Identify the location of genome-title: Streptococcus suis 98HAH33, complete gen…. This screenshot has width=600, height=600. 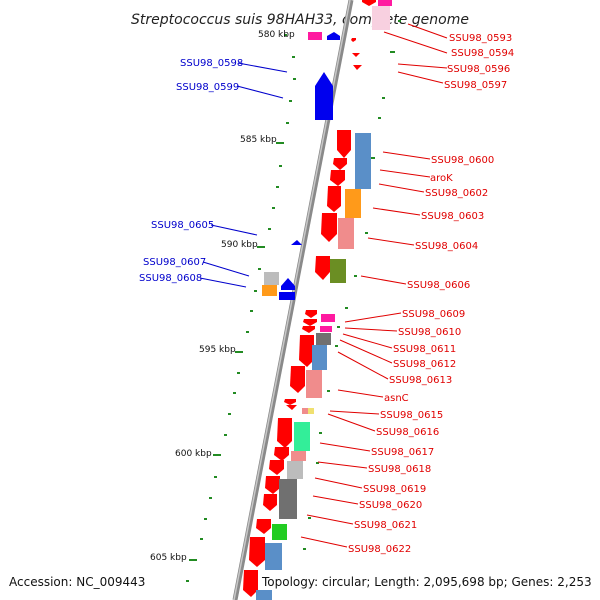
(300, 20).